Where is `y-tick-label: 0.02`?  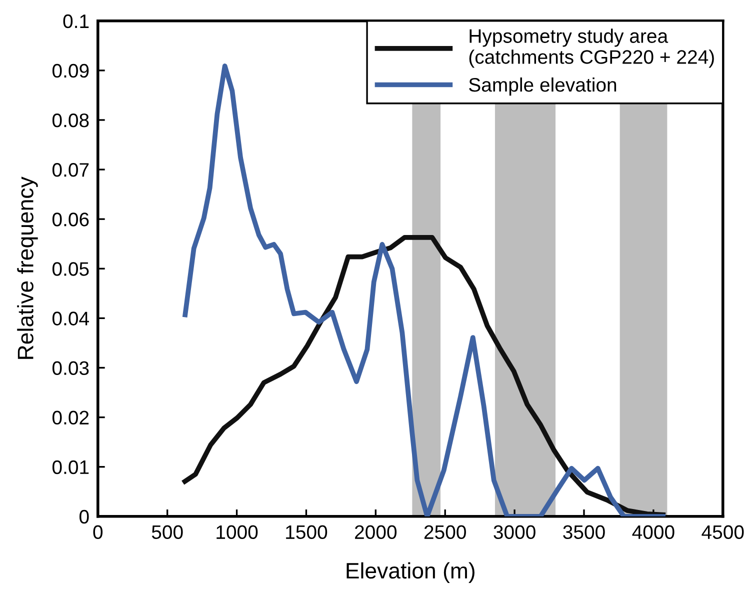 y-tick-label: 0.02 is located at coordinates (70, 417).